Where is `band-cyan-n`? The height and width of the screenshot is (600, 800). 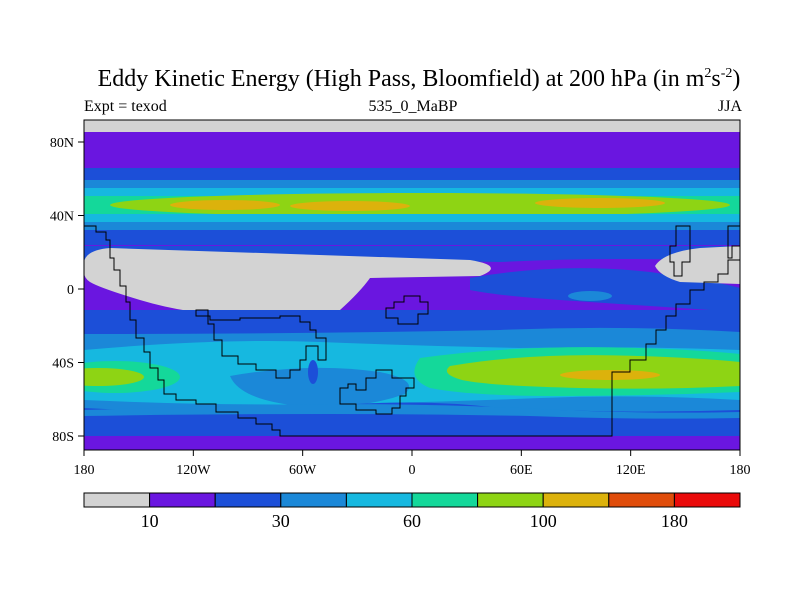
band-cyan-n is located at coordinates (412, 193).